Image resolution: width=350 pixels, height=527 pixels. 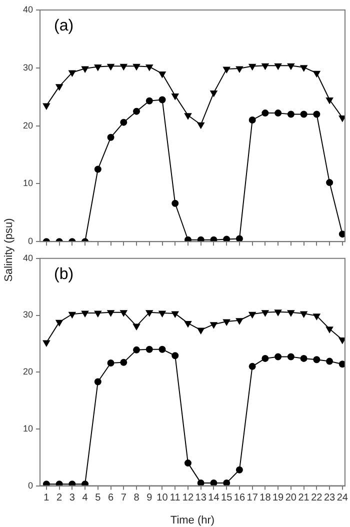 What do you see at coordinates (227, 498) in the screenshot?
I see `x-tick-label: 15` at bounding box center [227, 498].